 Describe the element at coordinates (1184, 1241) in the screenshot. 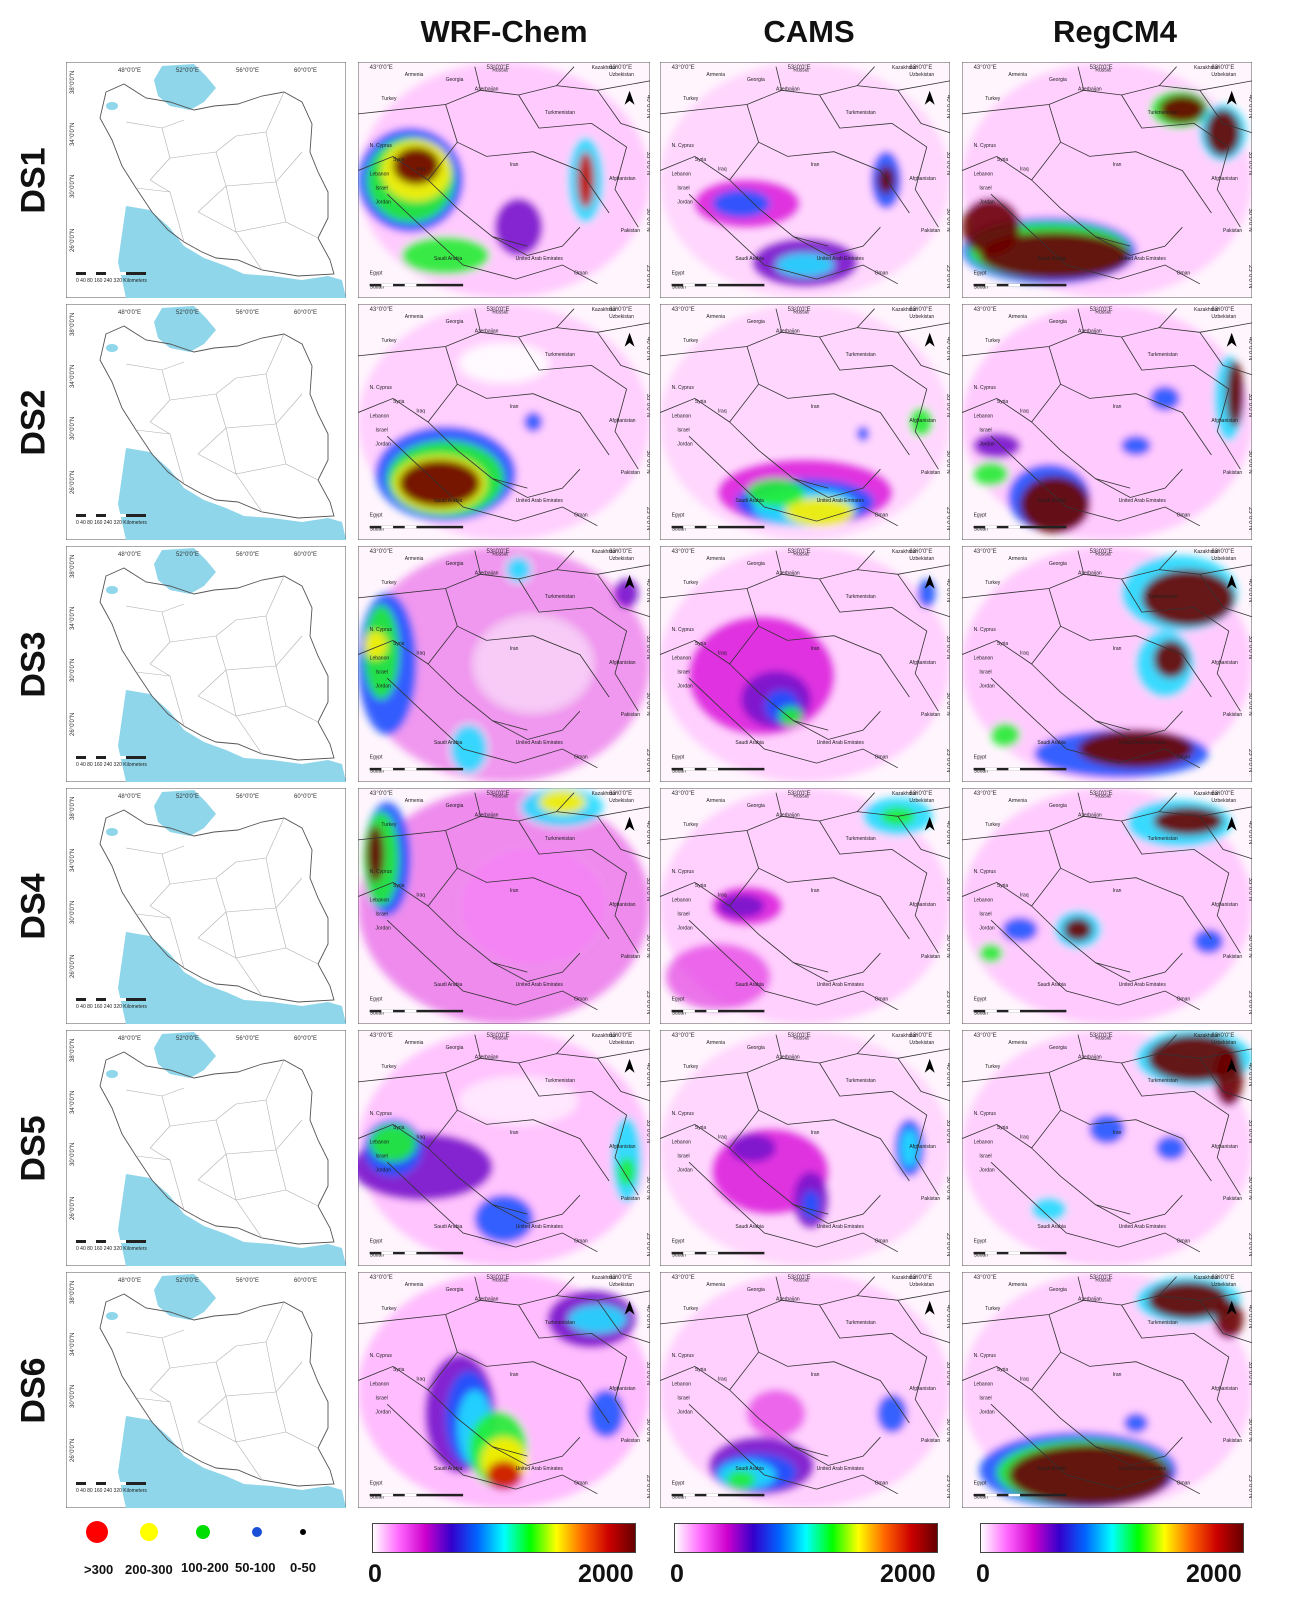

I see `country-label: Oman` at that location.